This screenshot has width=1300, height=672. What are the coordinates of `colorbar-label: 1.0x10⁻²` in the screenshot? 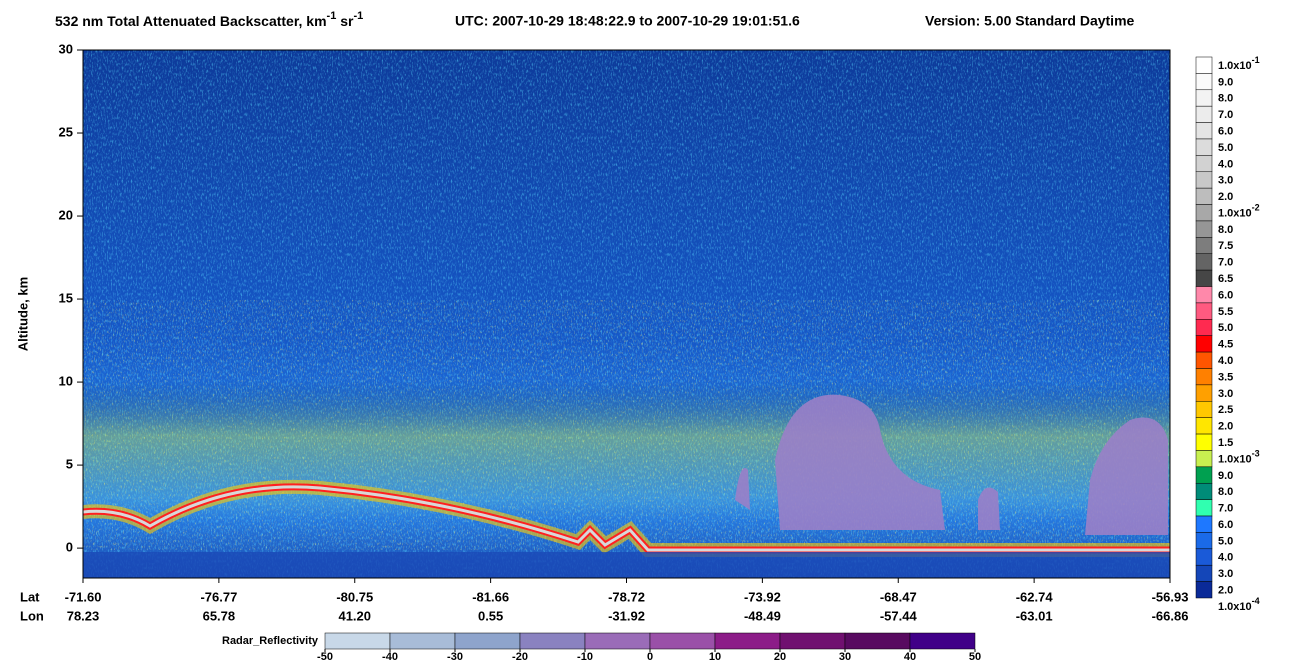 It's located at (1239, 211).